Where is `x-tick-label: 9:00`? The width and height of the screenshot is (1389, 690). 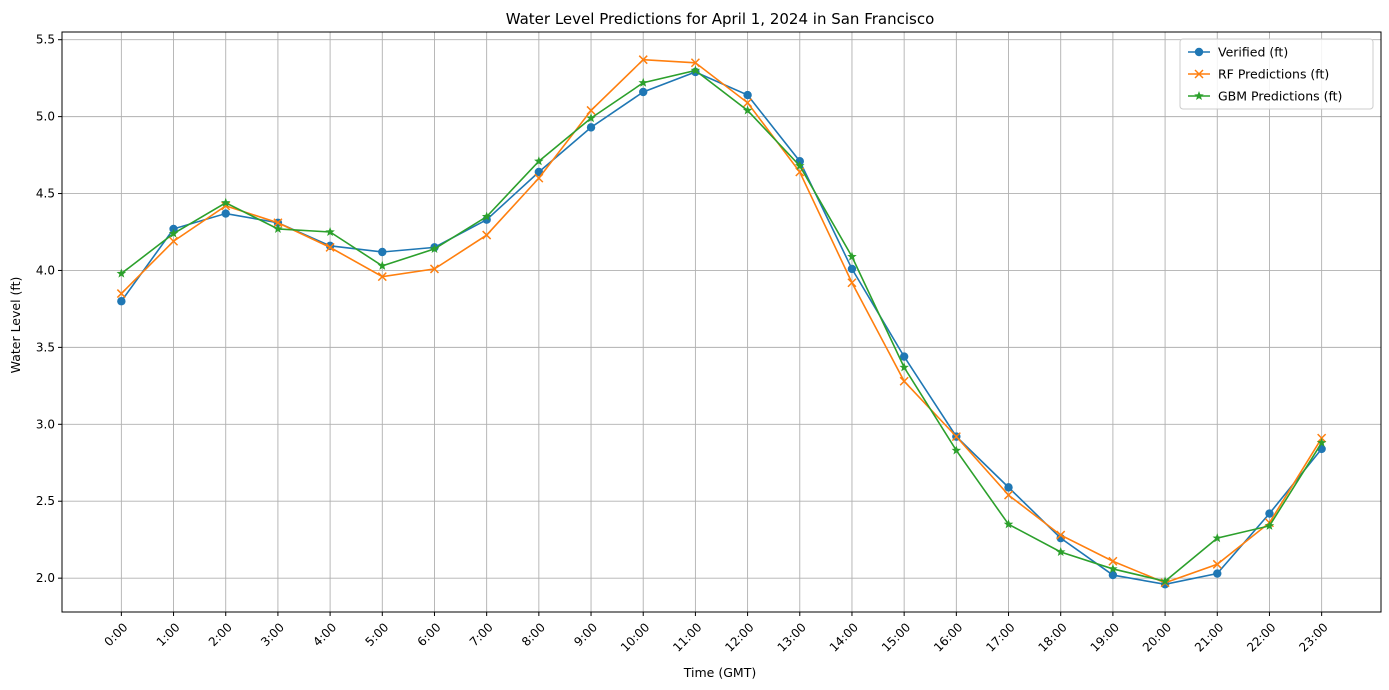
x-tick-label: 9:00 is located at coordinates (585, 634).